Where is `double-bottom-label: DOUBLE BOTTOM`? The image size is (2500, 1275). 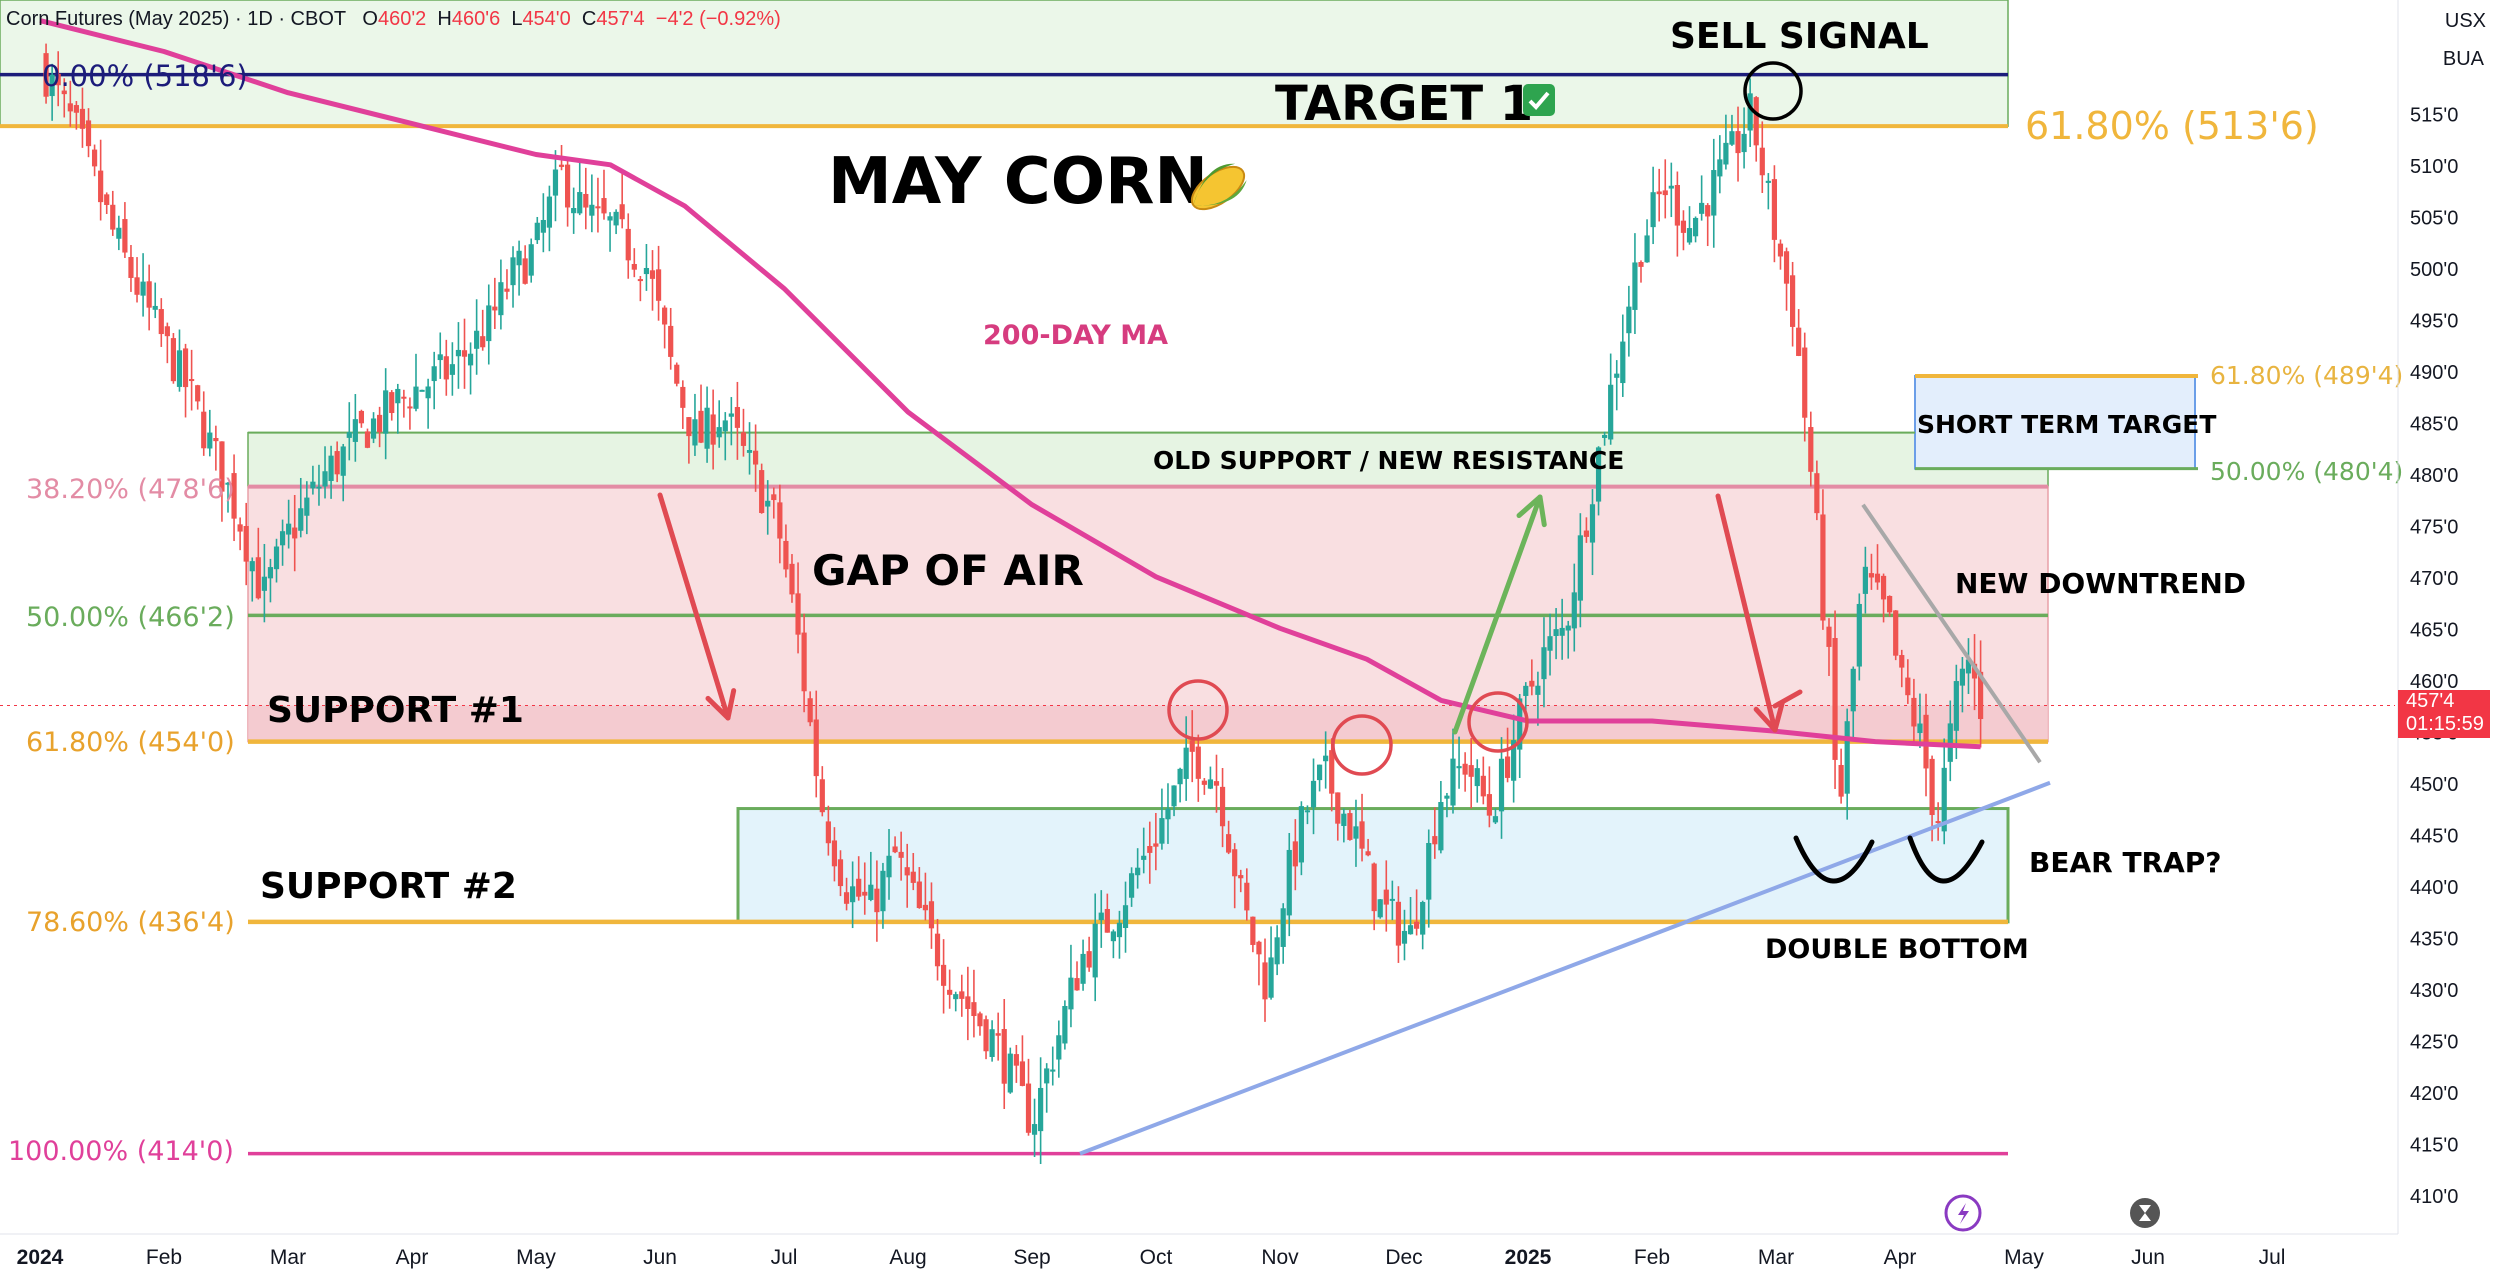
double-bottom-label: DOUBLE BOTTOM is located at coordinates (1897, 949).